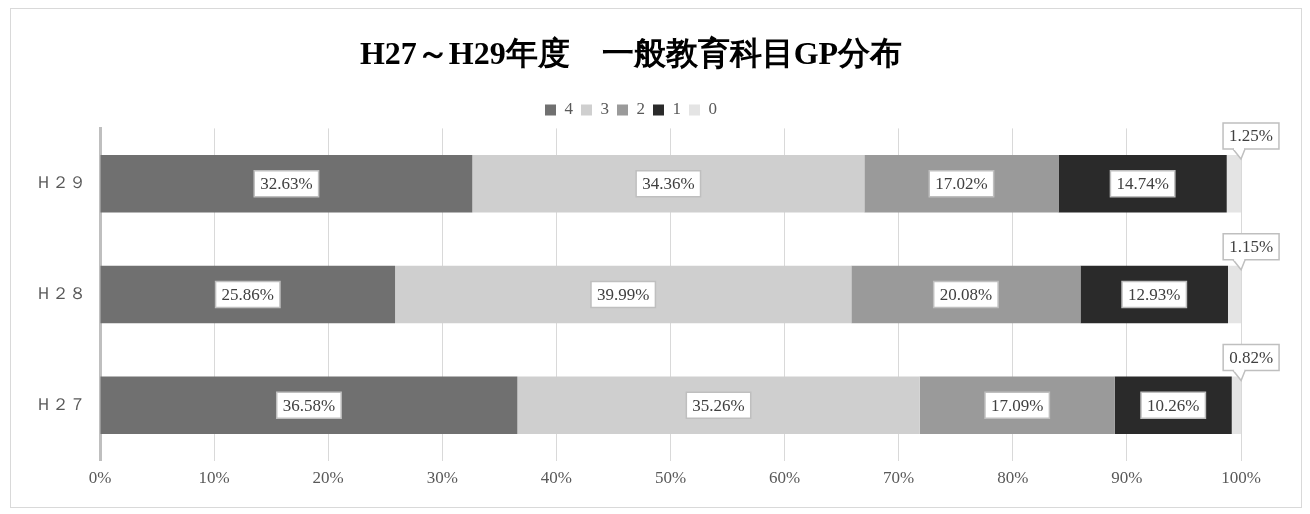  What do you see at coordinates (1142, 184) in the screenshot?
I see `data-label: 14.74%` at bounding box center [1142, 184].